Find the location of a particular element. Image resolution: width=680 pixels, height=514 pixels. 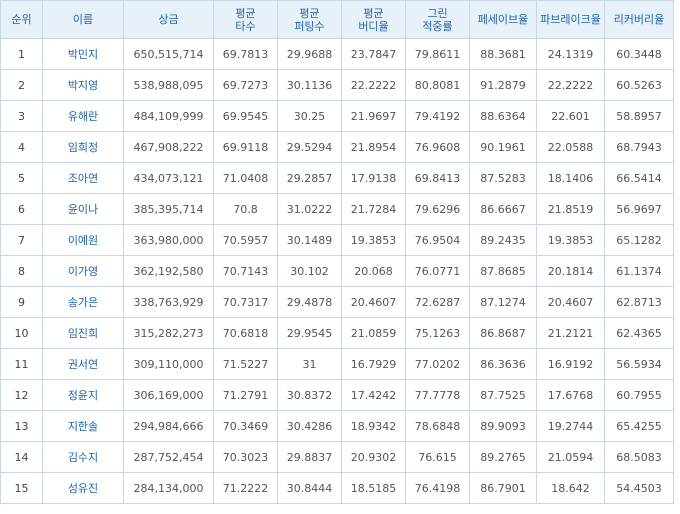

cell-avg-strokes: 69.9118 is located at coordinates (245, 147).